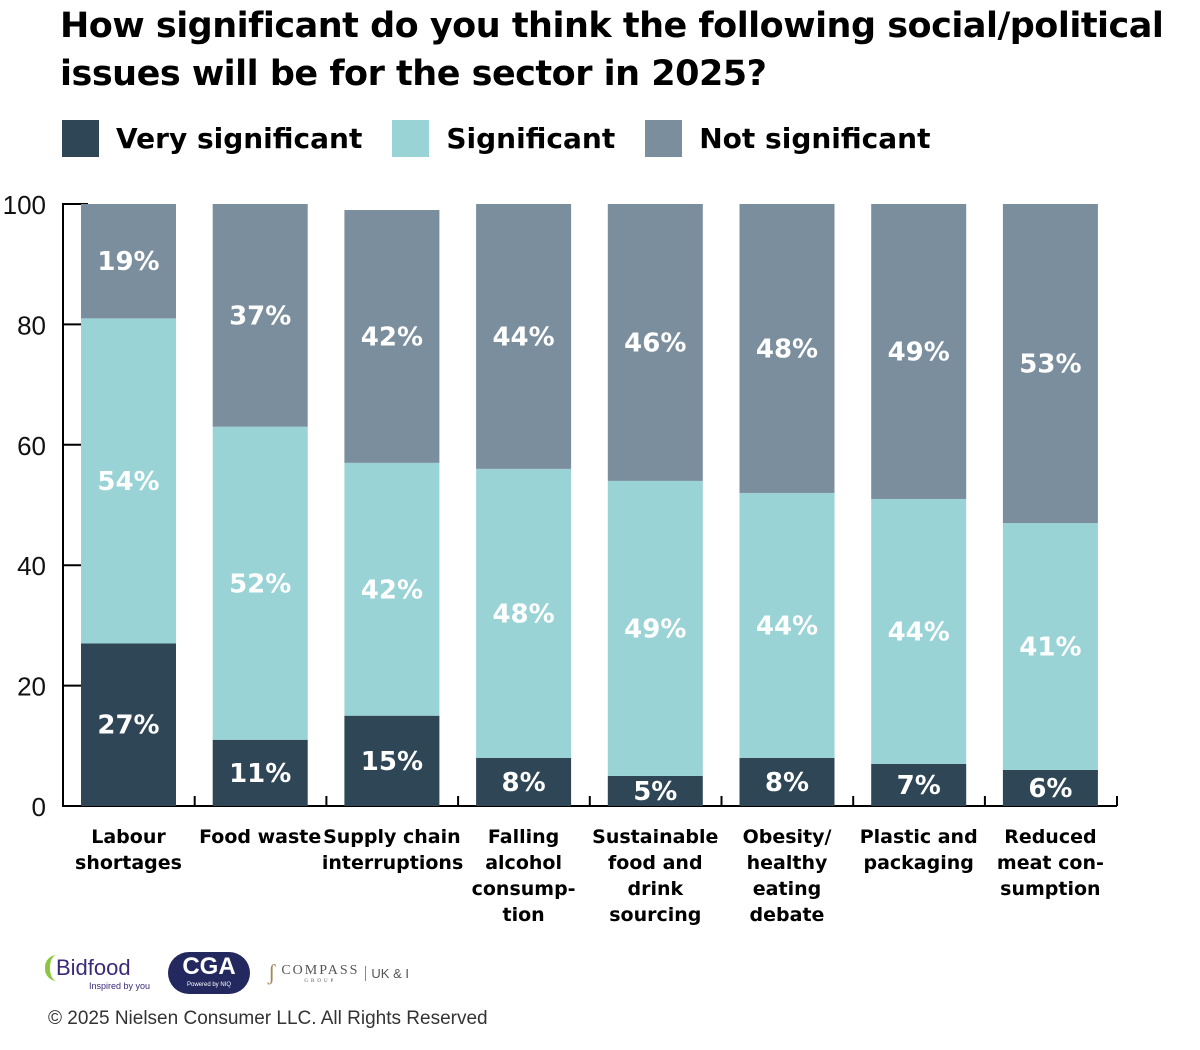  Describe the element at coordinates (531, 138) in the screenshot. I see `legend-label: Significant` at that location.